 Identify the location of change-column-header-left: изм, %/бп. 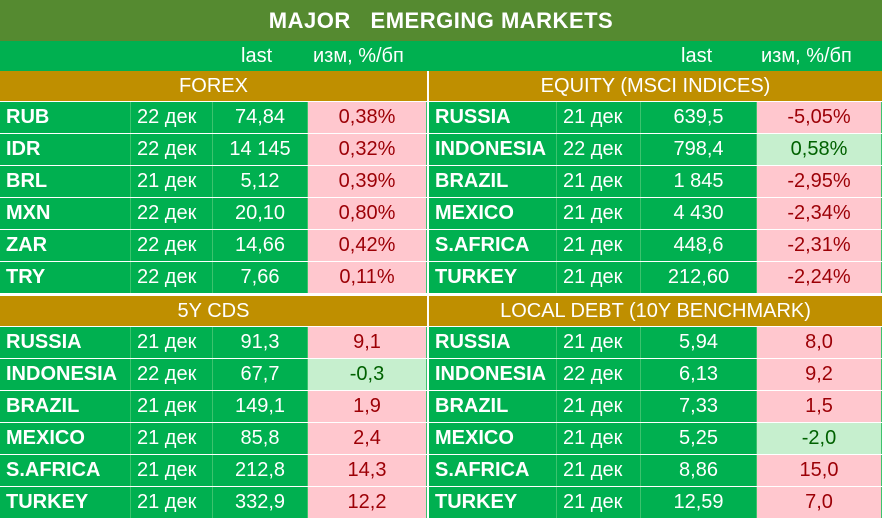
(358, 56).